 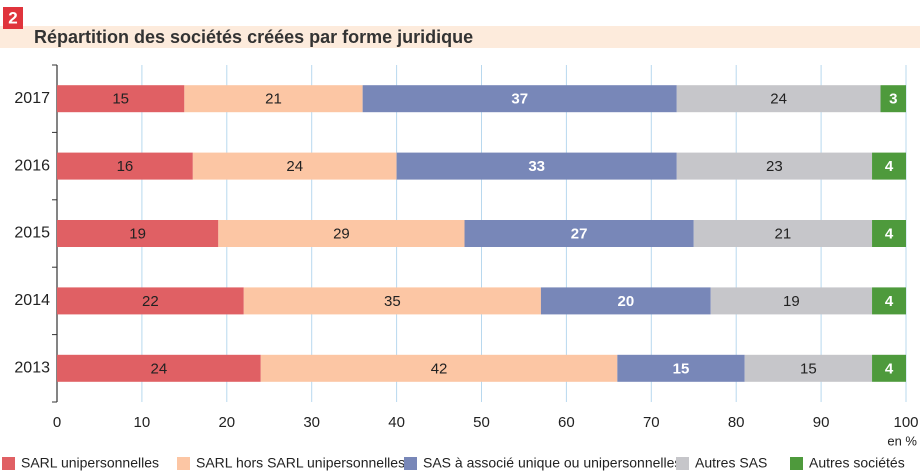 I want to click on badge: 2, so click(x=12, y=17).